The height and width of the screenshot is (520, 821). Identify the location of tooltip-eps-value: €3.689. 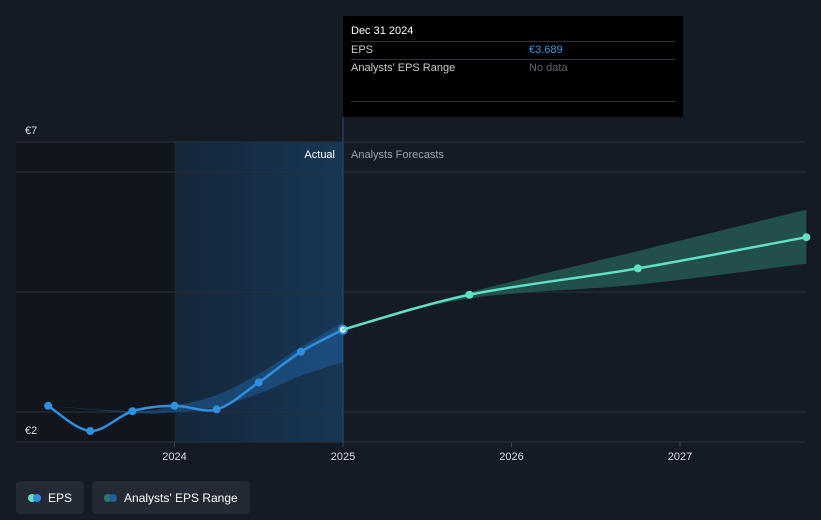
(546, 50).